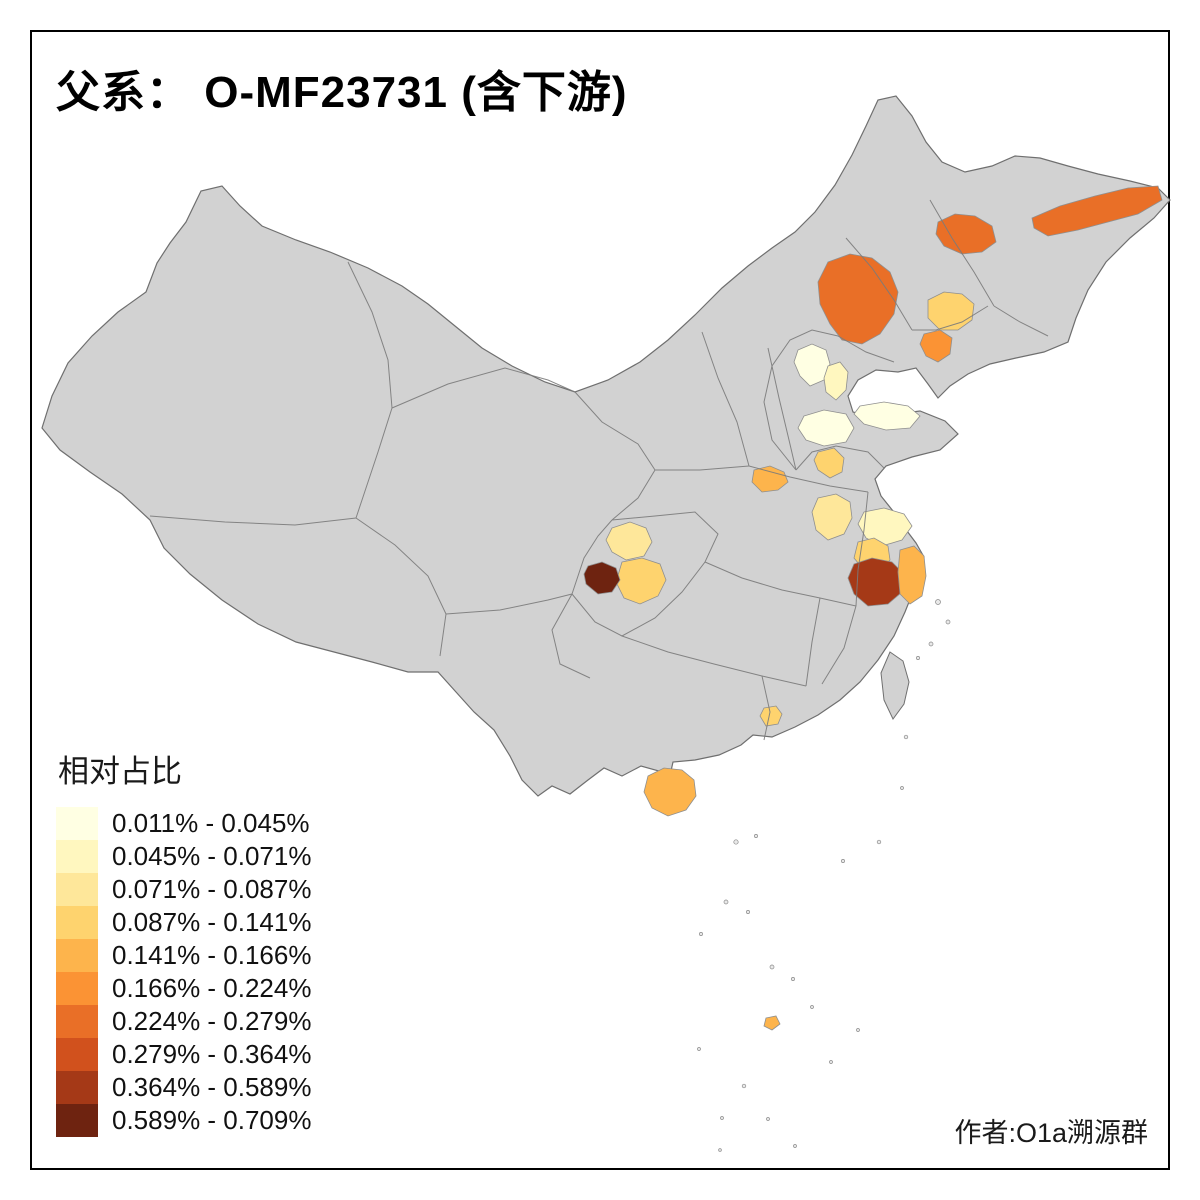  What do you see at coordinates (183, 1120) in the screenshot?
I see `legend-item: 0.589% - 0.709%` at bounding box center [183, 1120].